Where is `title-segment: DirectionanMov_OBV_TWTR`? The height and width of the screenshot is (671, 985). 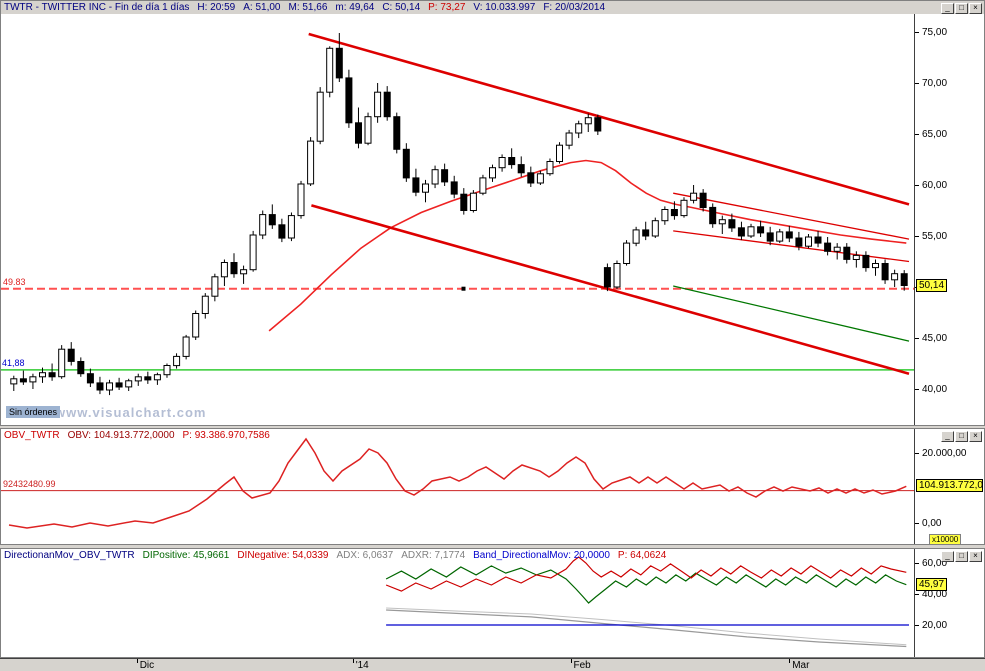 title-segment: DirectionanMov_OBV_TWTR is located at coordinates (69, 555).